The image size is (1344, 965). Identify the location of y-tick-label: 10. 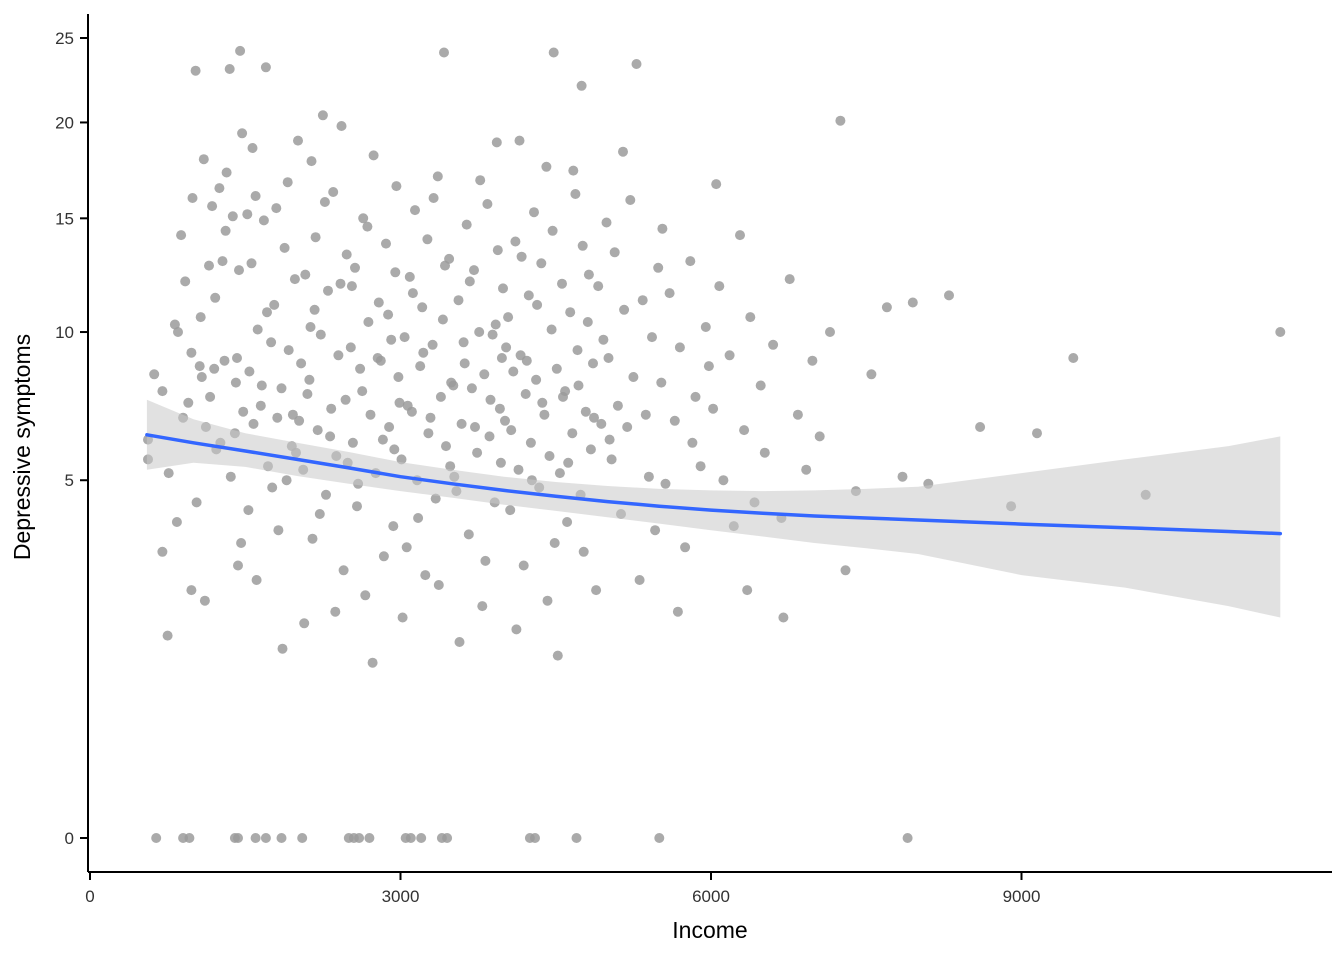
(64, 332).